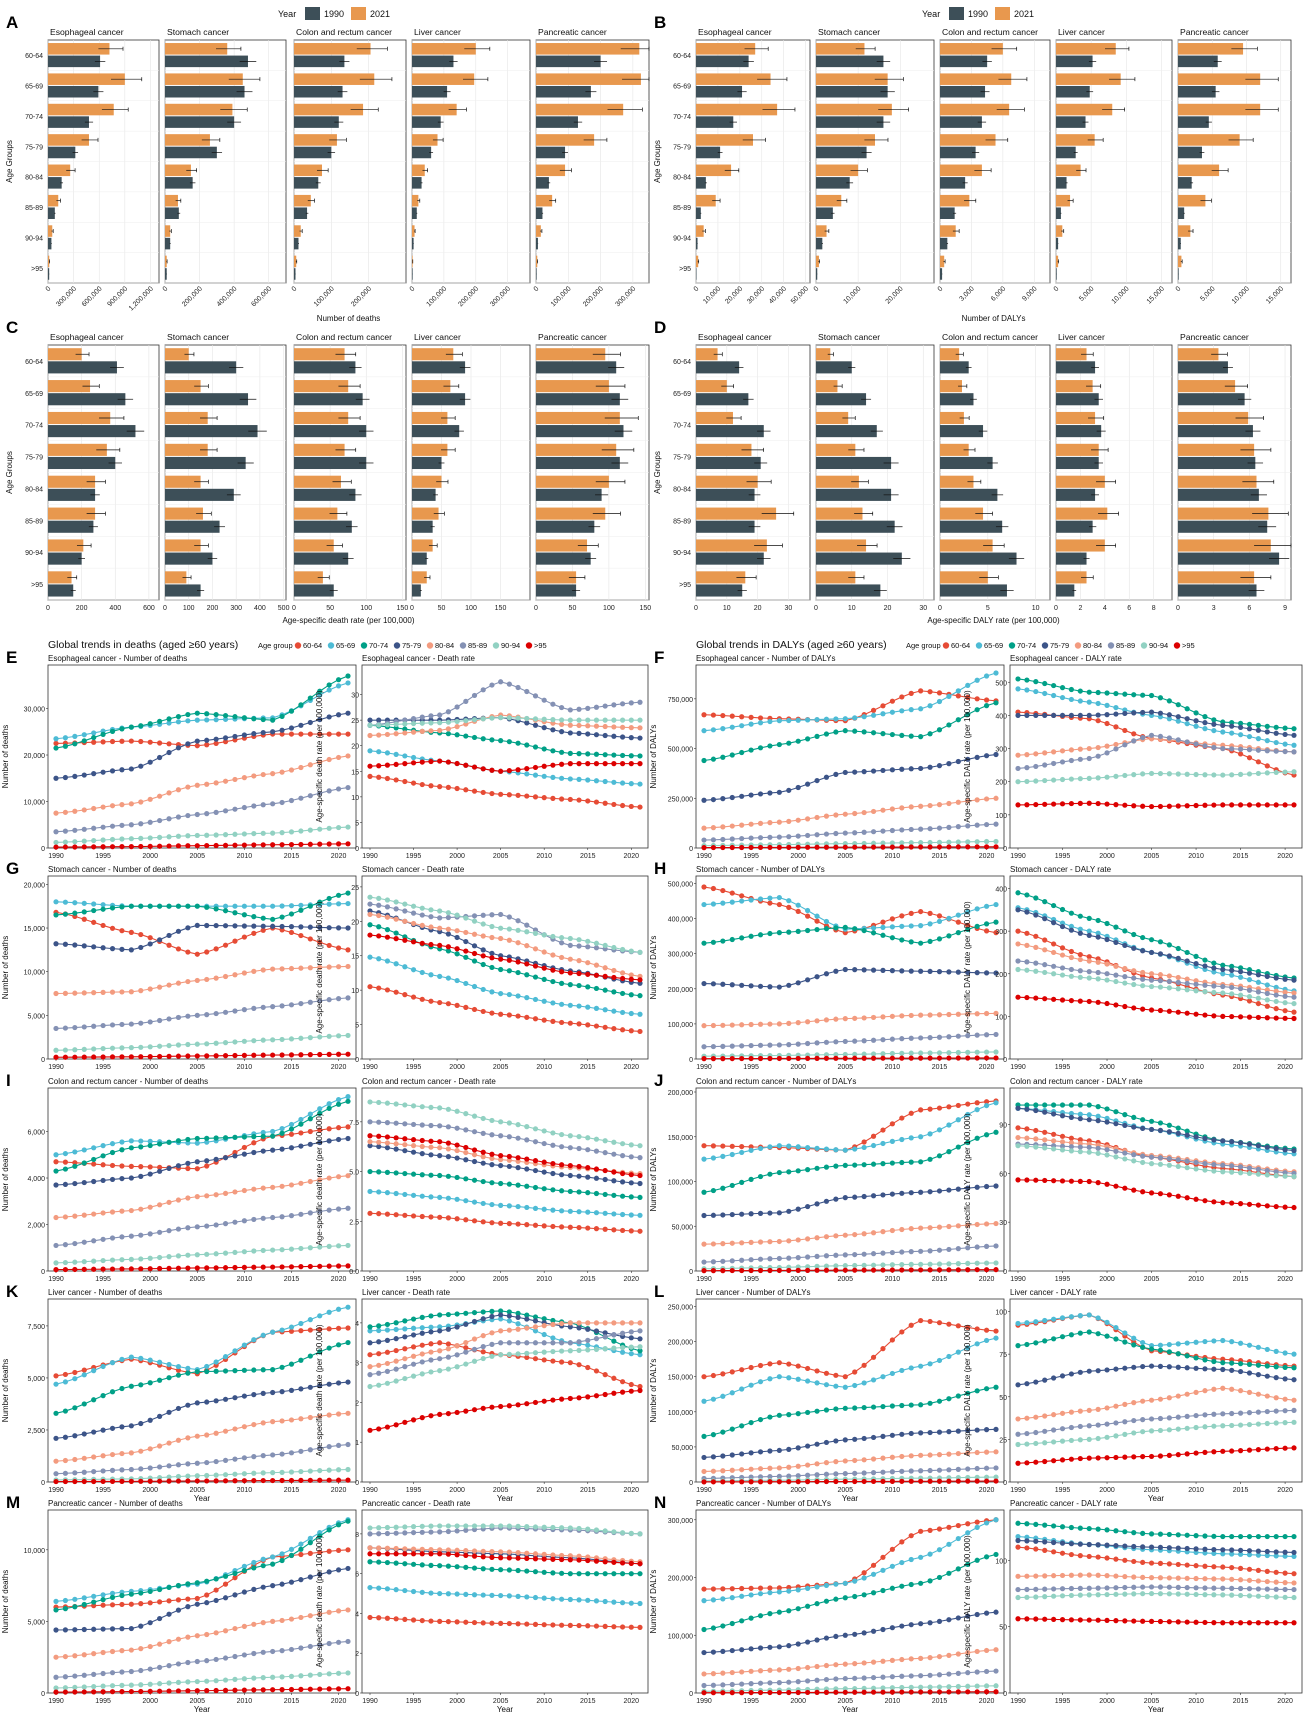 This screenshot has height=1713, width=1303. Describe the element at coordinates (105, 1292) in the screenshot. I see `plot-title: Liver cancer - Number of deaths` at that location.